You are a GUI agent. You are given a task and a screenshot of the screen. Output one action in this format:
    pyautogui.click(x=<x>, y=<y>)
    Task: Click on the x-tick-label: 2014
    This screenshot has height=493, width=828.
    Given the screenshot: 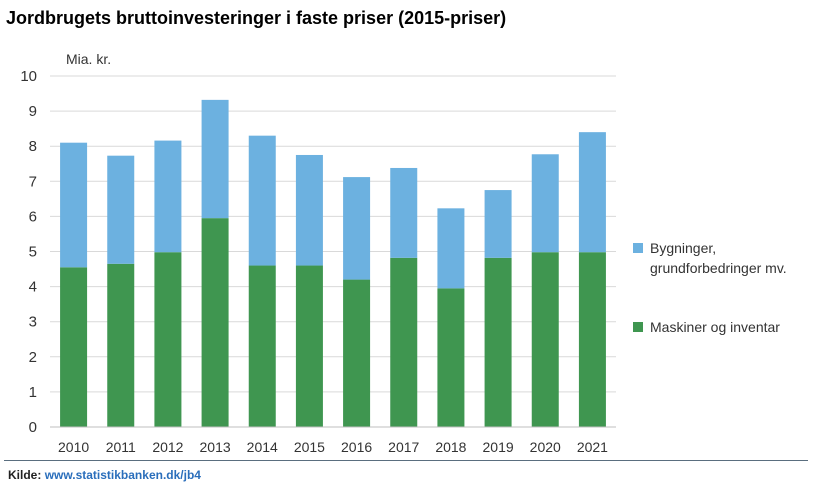 What is the action you would take?
    pyautogui.click(x=262, y=447)
    